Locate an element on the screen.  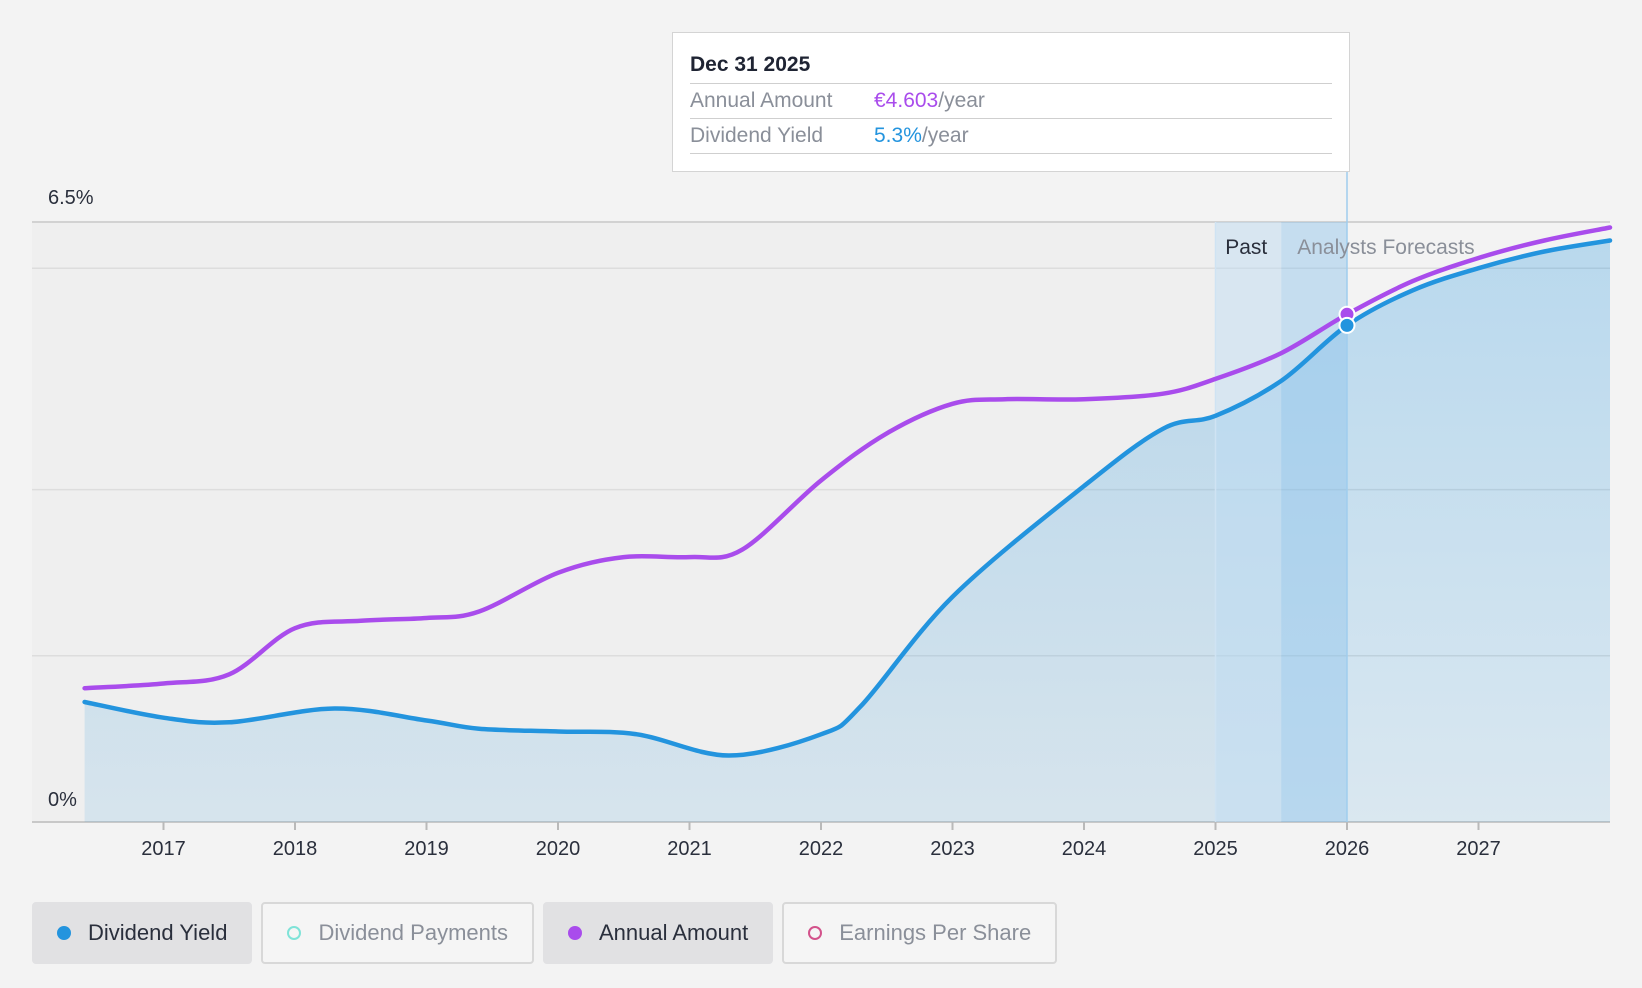
tooltip-annual-label: Annual Amount is located at coordinates (761, 100).